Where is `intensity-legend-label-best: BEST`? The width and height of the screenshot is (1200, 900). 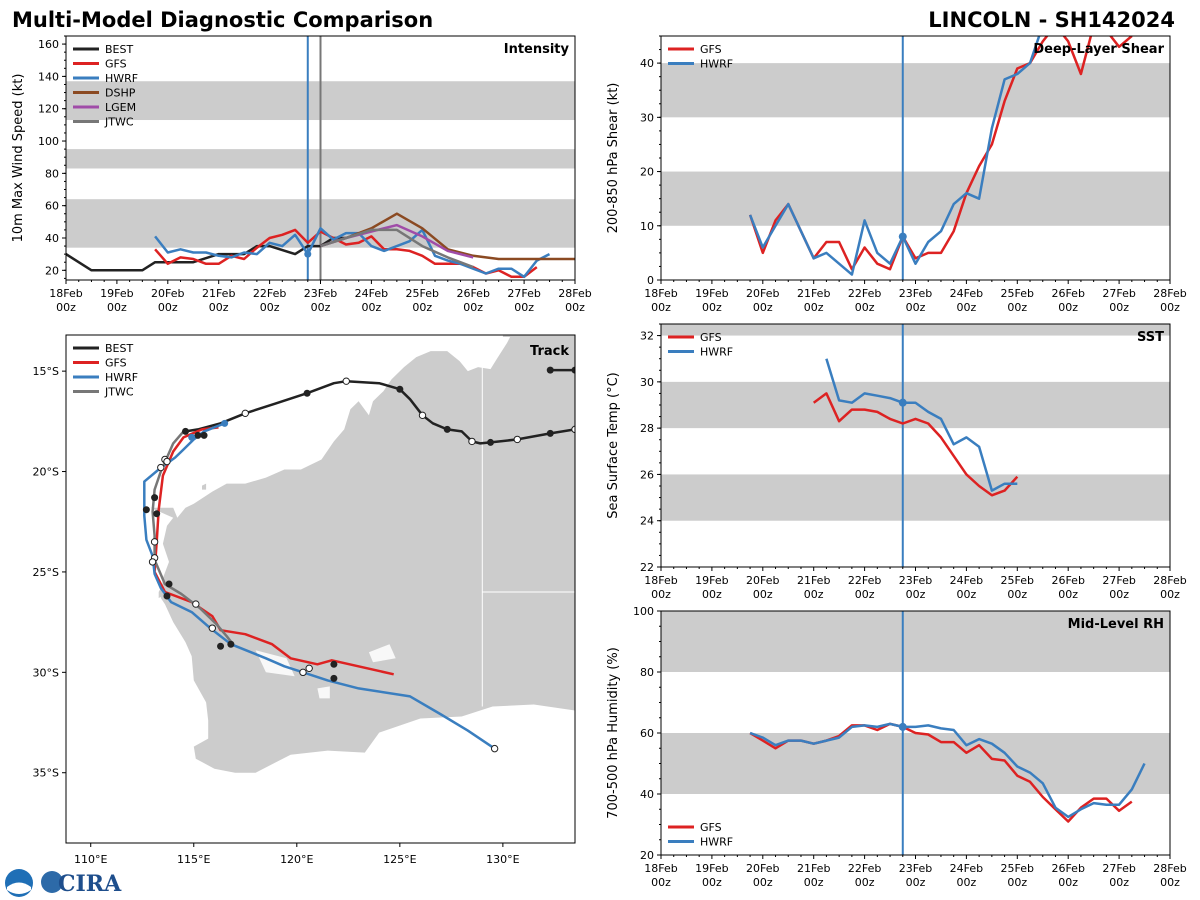
intensity-legend-label-best: BEST is located at coordinates (119, 49).